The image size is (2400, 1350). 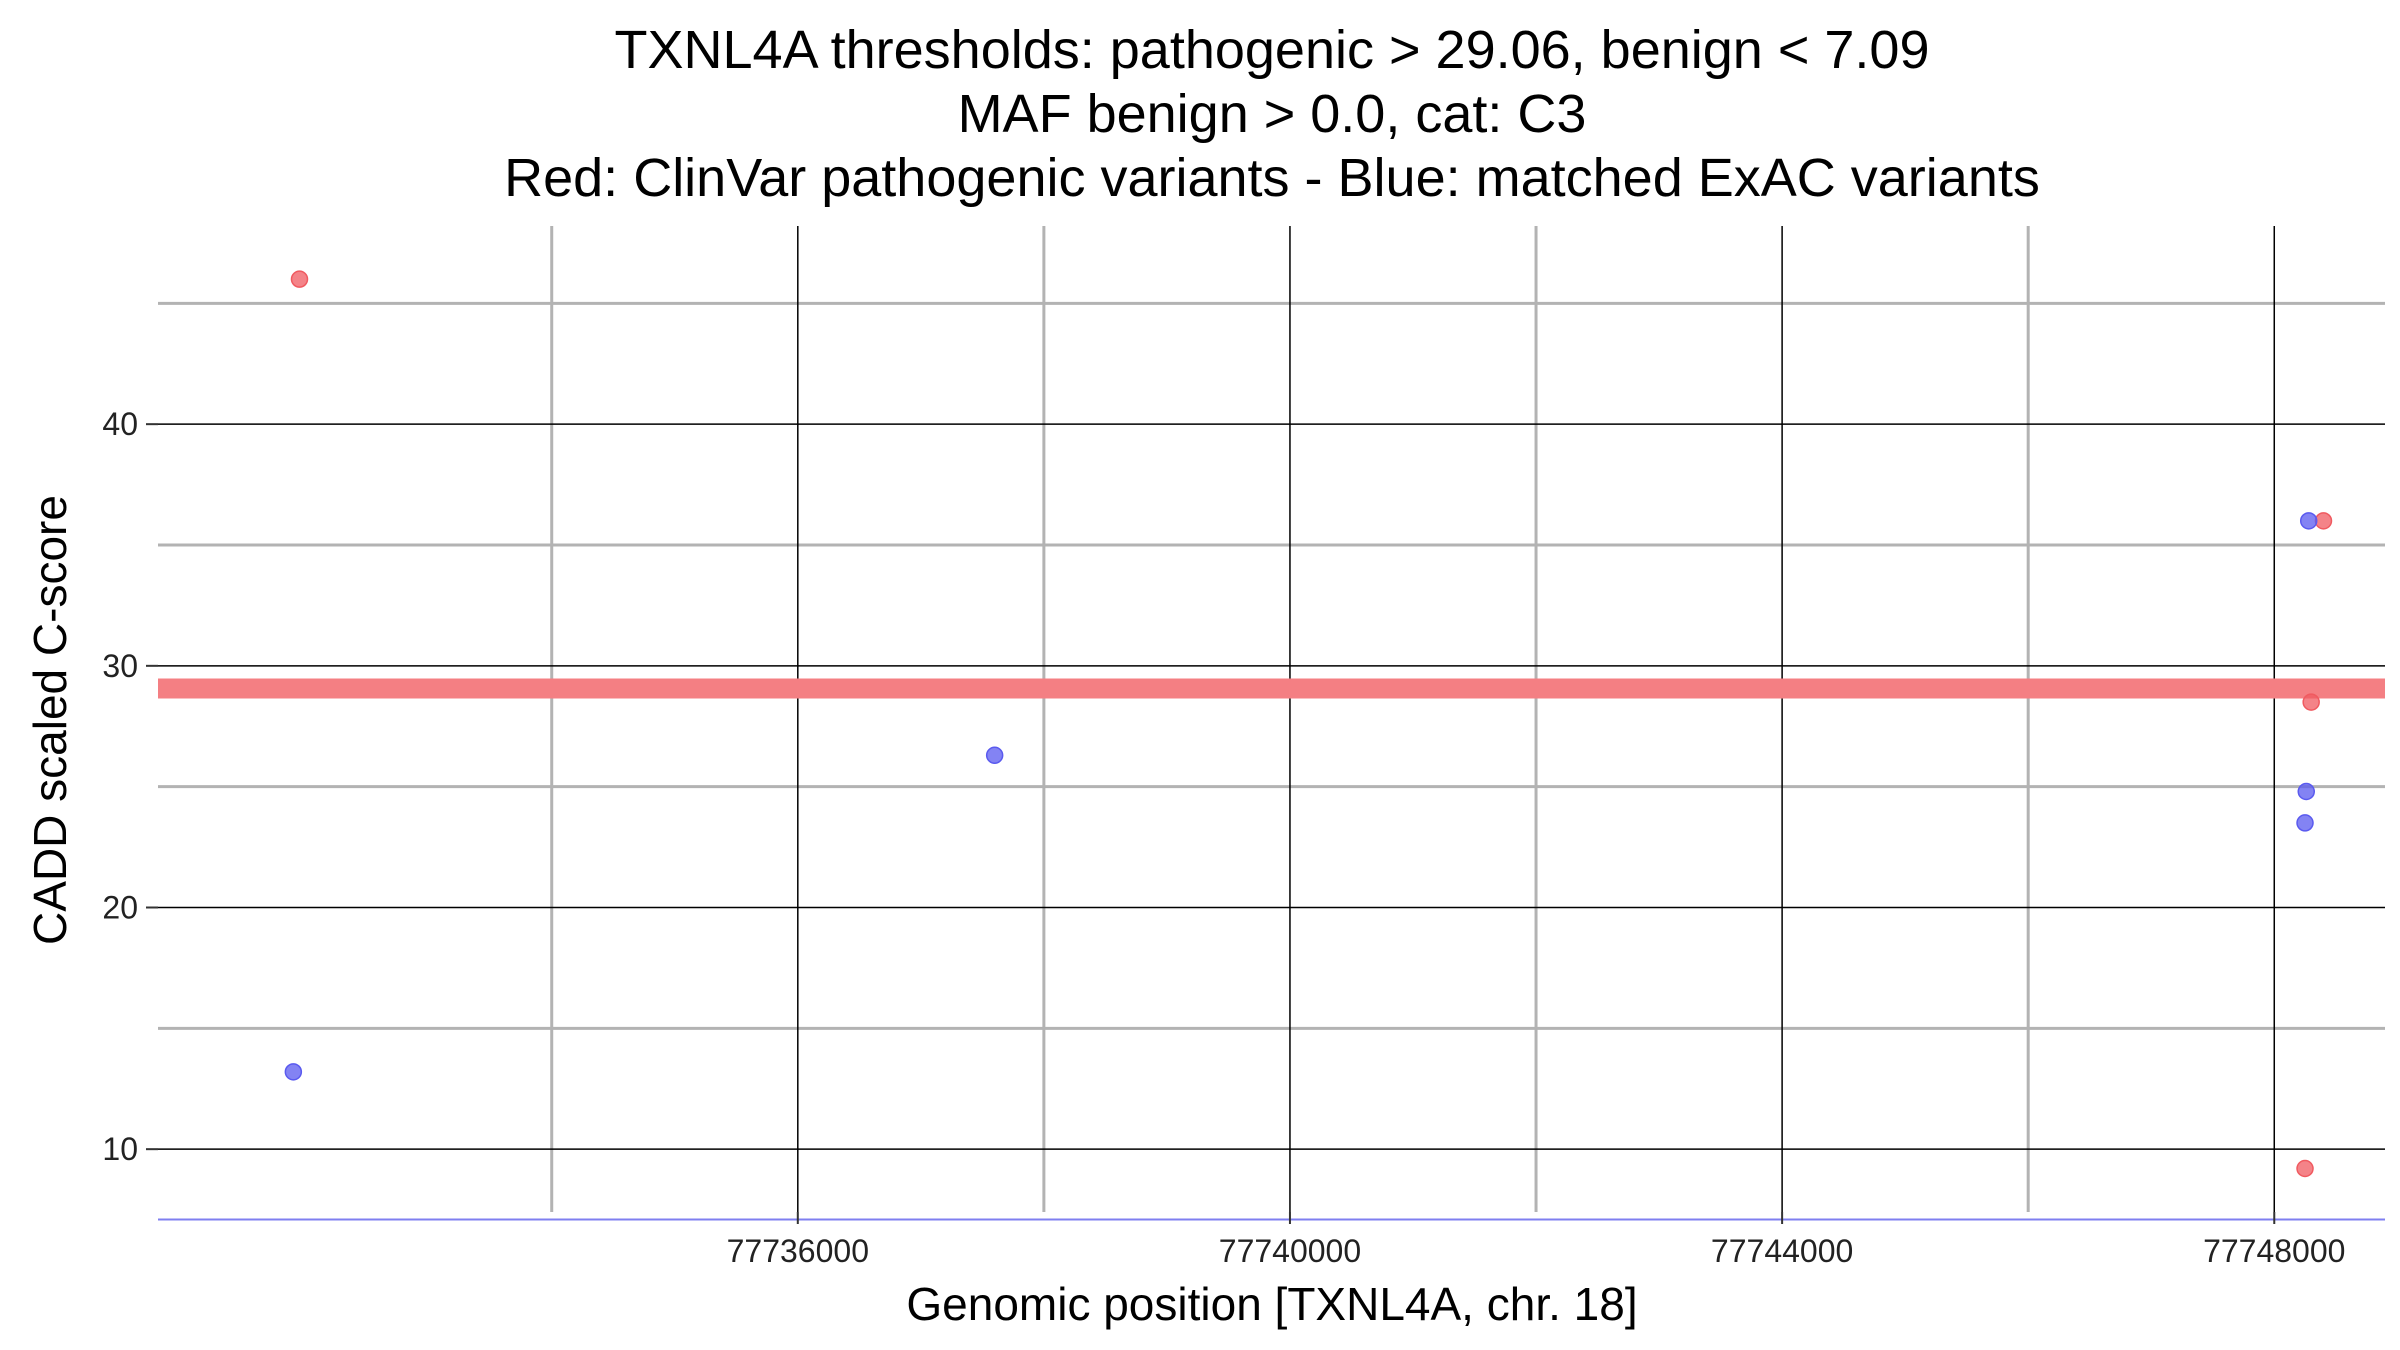 What do you see at coordinates (120, 666) in the screenshot?
I see `y-tick-label: 30` at bounding box center [120, 666].